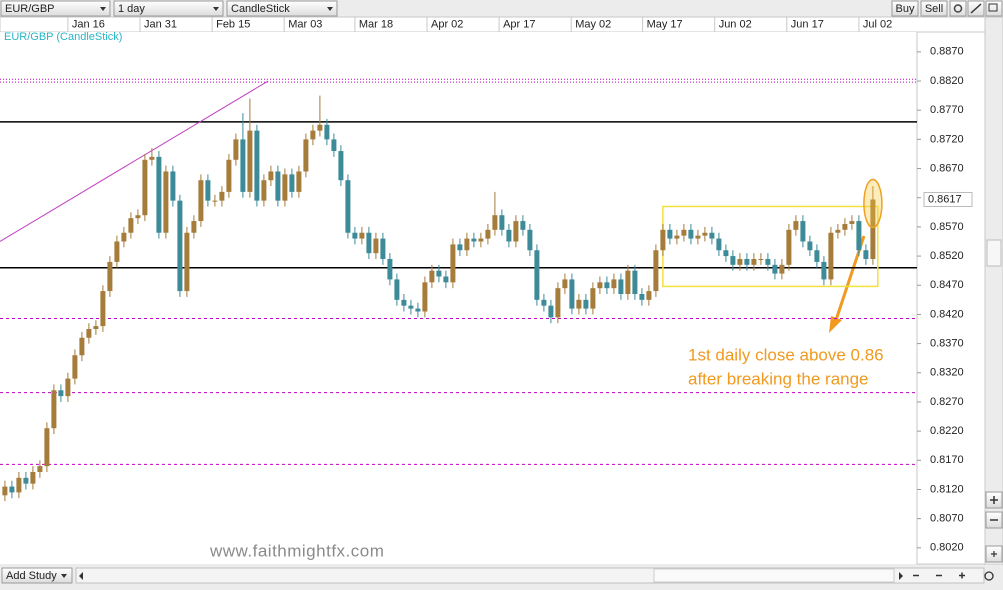 This screenshot has height=590, width=1003. Describe the element at coordinates (901, 576) in the screenshot. I see `scroll-right` at that location.